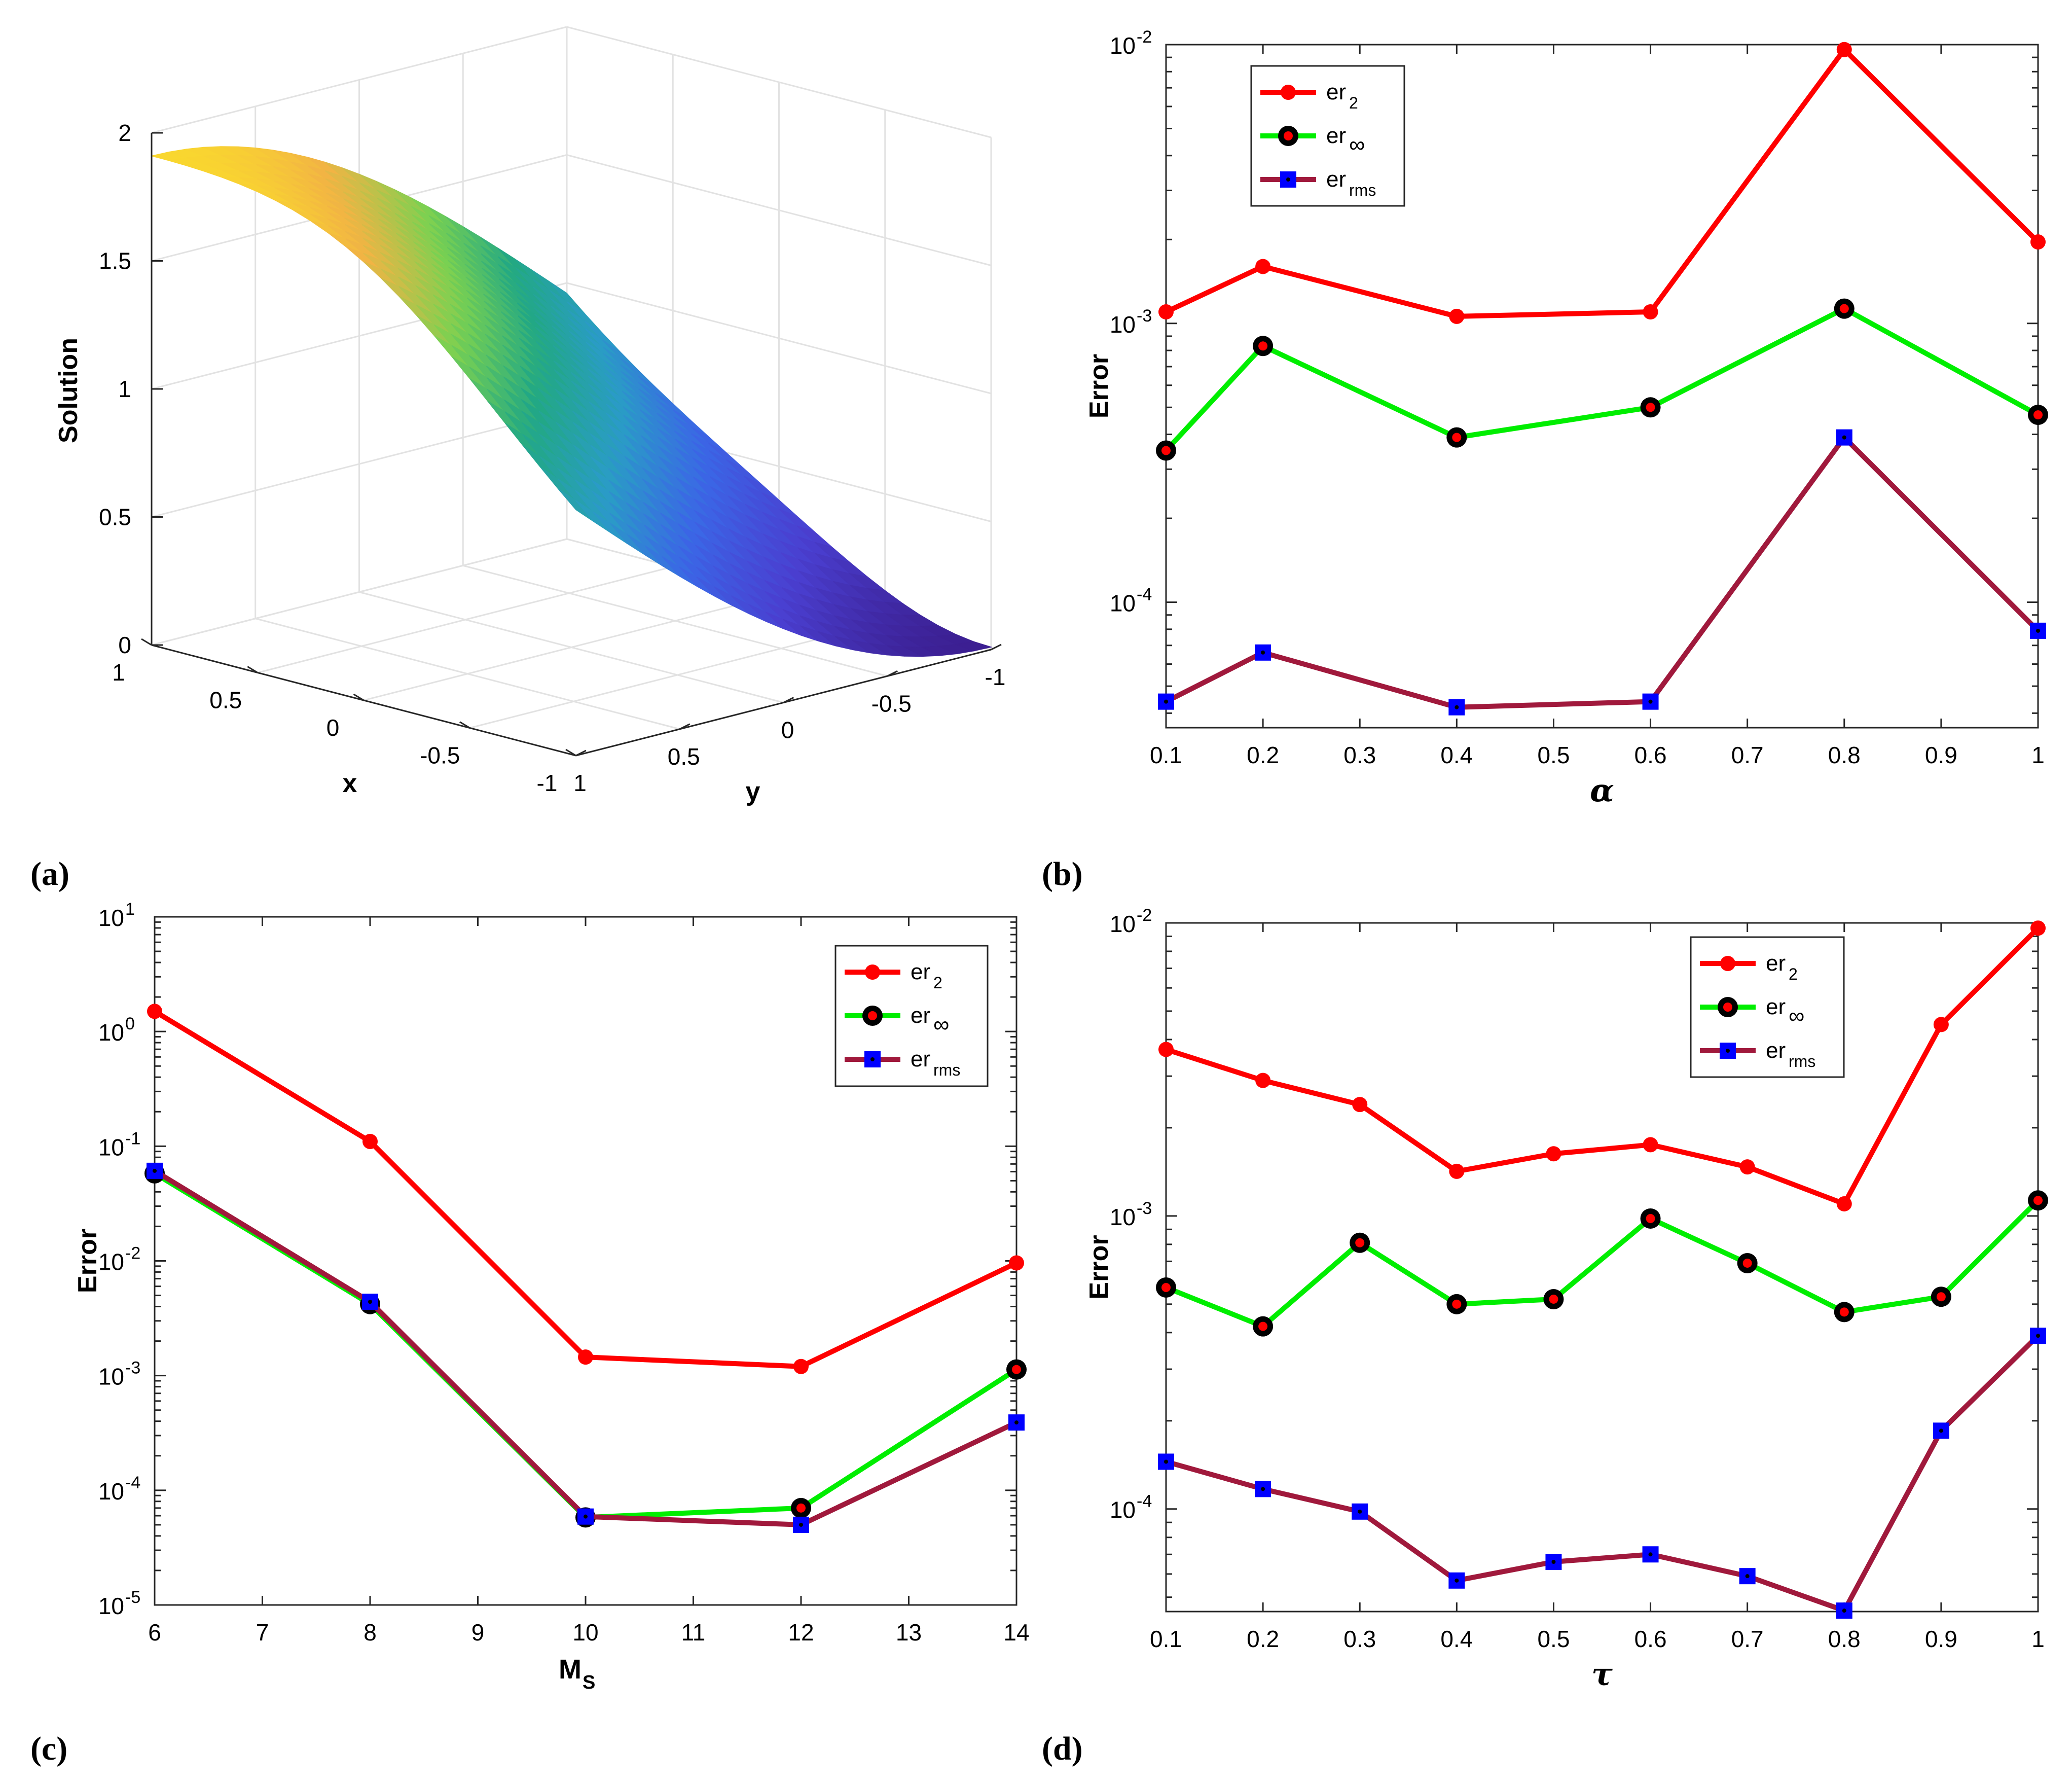 The width and height of the screenshot is (2072, 1786). What do you see at coordinates (1602, 1674) in the screenshot?
I see `chart-d-xlabel: τ` at bounding box center [1602, 1674].